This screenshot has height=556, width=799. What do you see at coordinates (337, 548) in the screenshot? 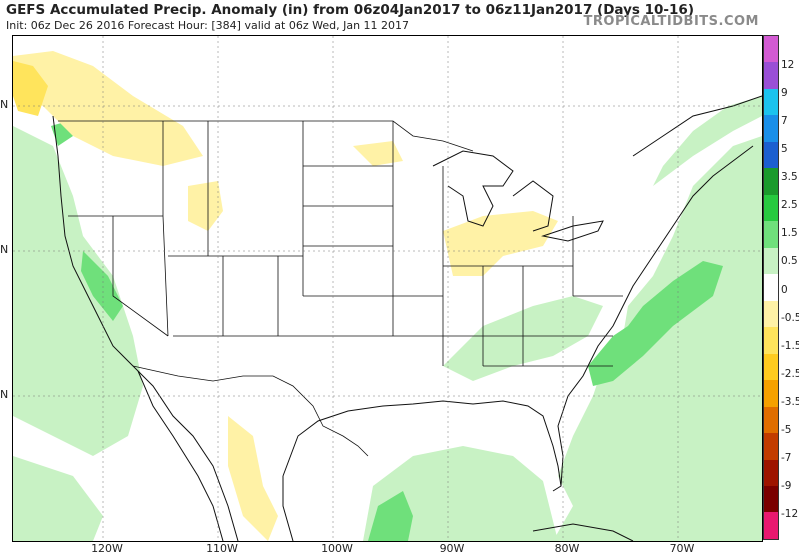
I see `lon-label-100w: 100W` at bounding box center [337, 548].